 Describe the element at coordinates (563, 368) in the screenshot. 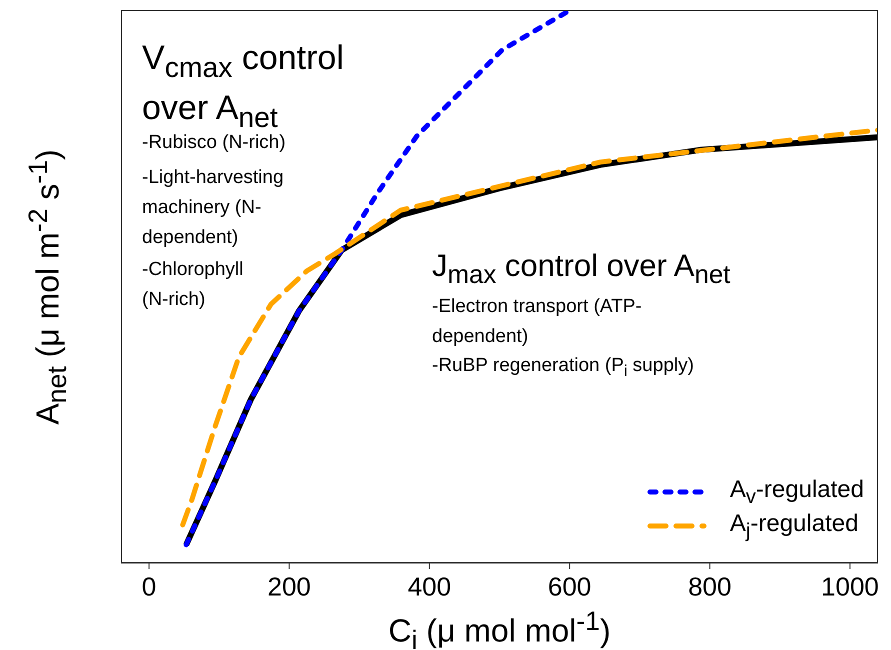

I see `annotation: -RuBP regeneration (P$_{i}$ supply)` at that location.